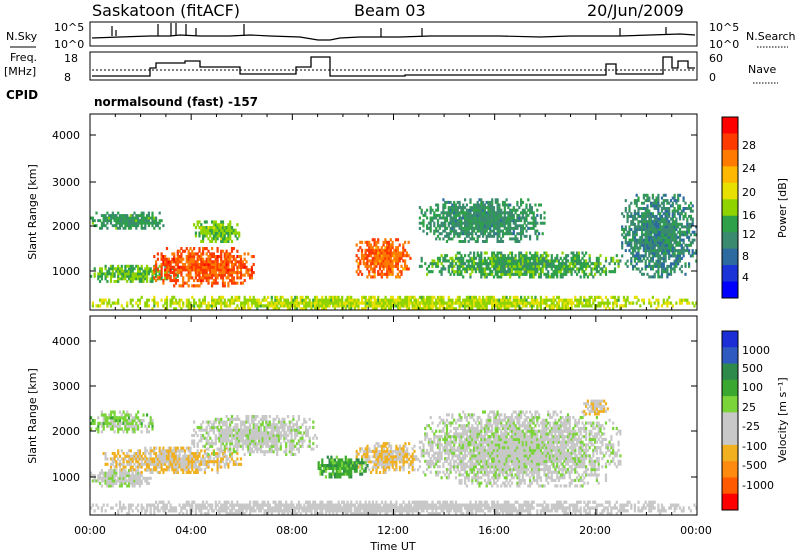 This screenshot has height=554, width=800. Describe the element at coordinates (20, 71) in the screenshot. I see `freq-label-2: [MHz]` at that location.